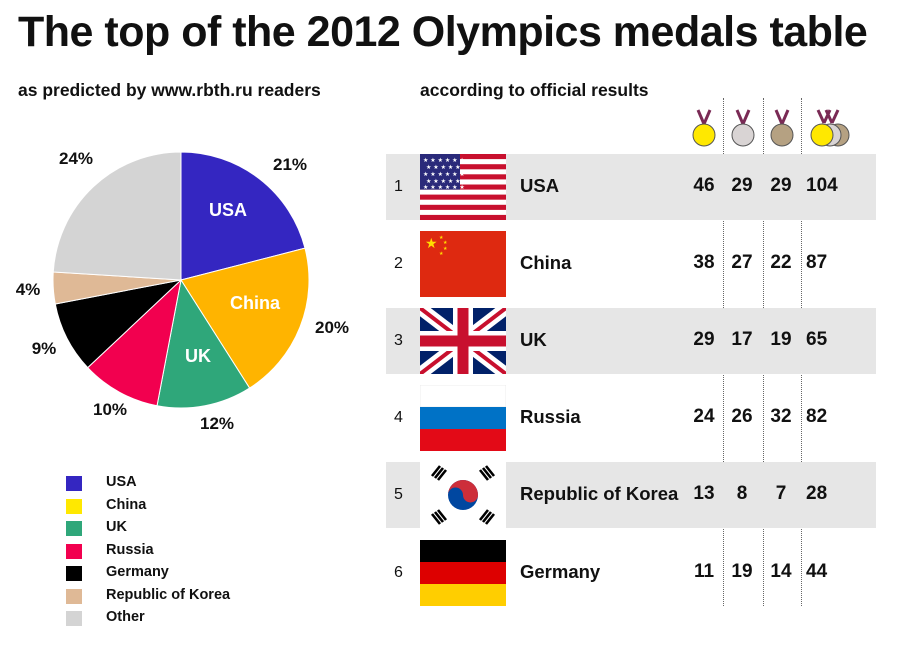  What do you see at coordinates (117, 216) in the screenshot?
I see `pie-slice-other` at bounding box center [117, 216].